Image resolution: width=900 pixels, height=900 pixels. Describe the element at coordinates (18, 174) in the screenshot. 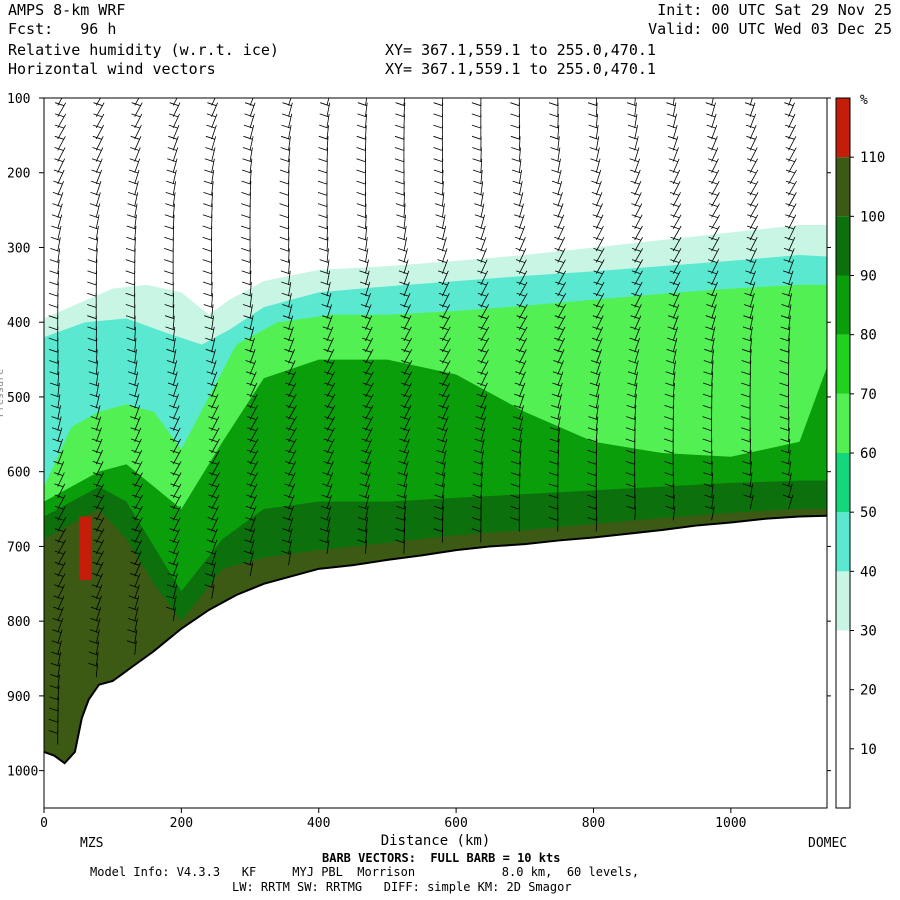

I see `y-tick-label: 200` at that location.